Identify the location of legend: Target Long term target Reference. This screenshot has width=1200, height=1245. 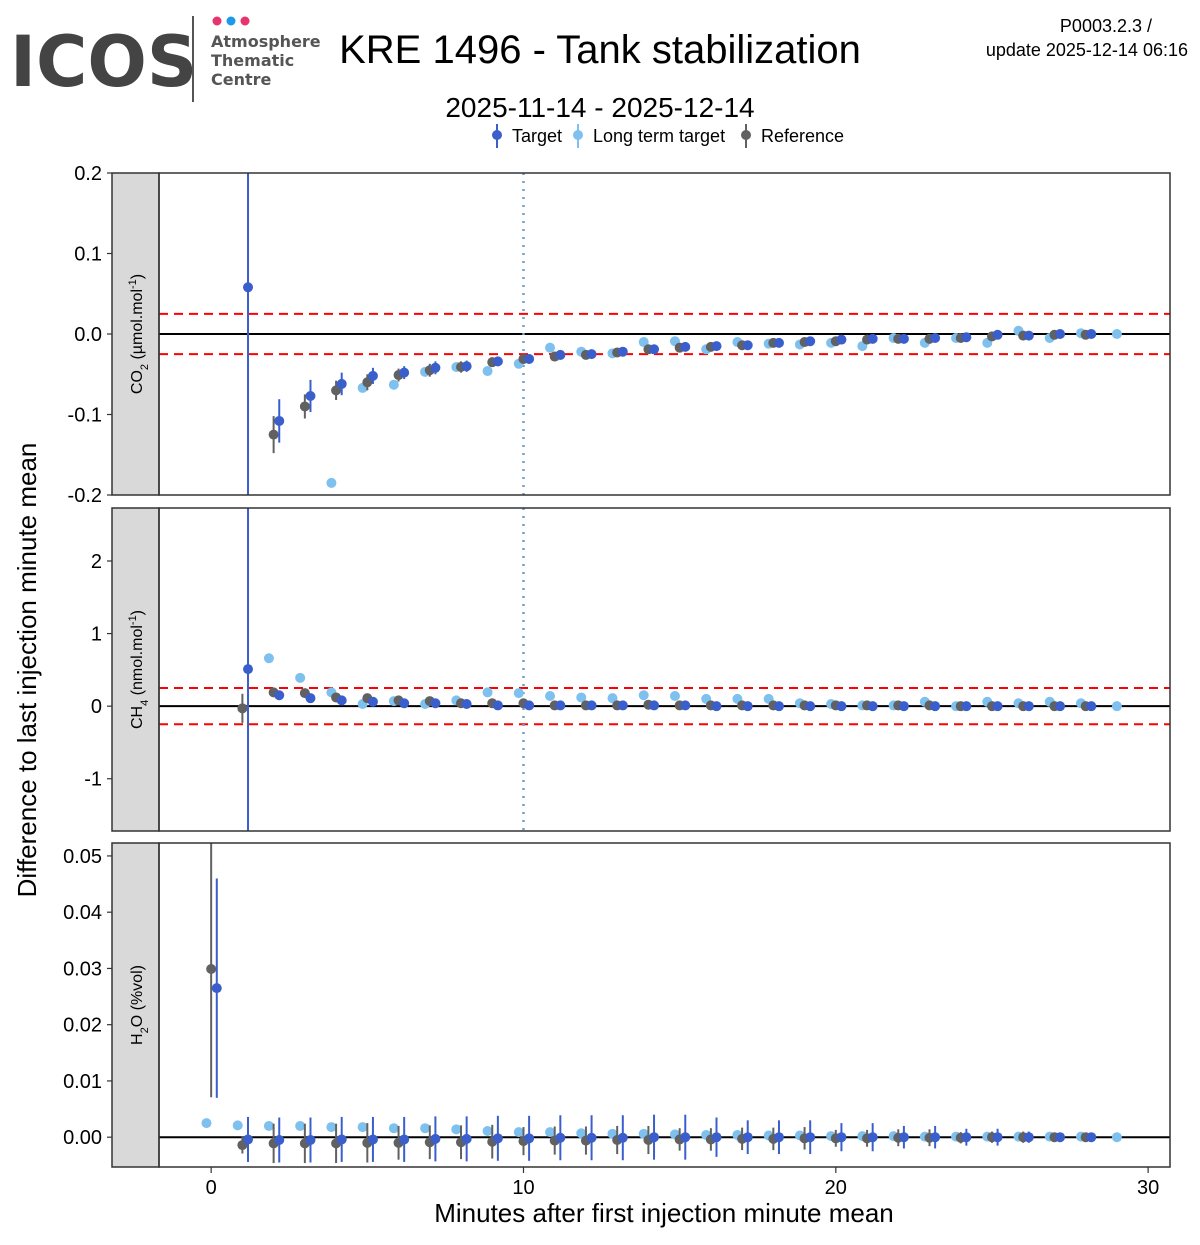
(668, 136).